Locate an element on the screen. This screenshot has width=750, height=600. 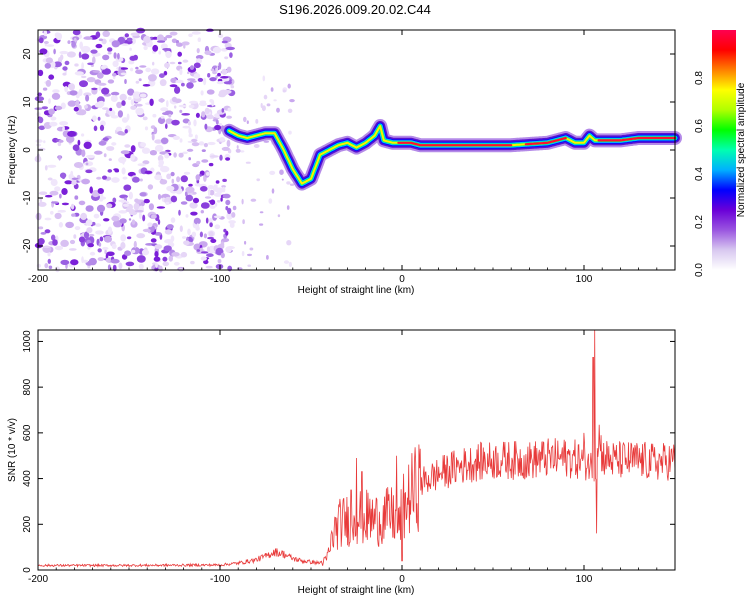
colorbar-gradient is located at coordinates (724, 150).